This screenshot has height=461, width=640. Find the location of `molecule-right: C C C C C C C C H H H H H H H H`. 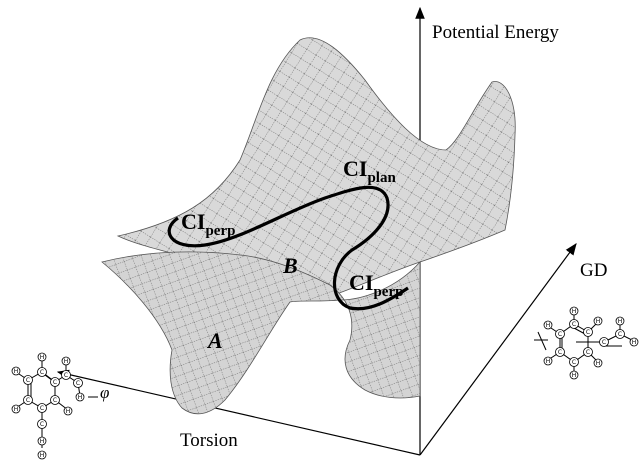

molecule-right: C C C C C C C C H H H H H H H H is located at coordinates (586, 343).